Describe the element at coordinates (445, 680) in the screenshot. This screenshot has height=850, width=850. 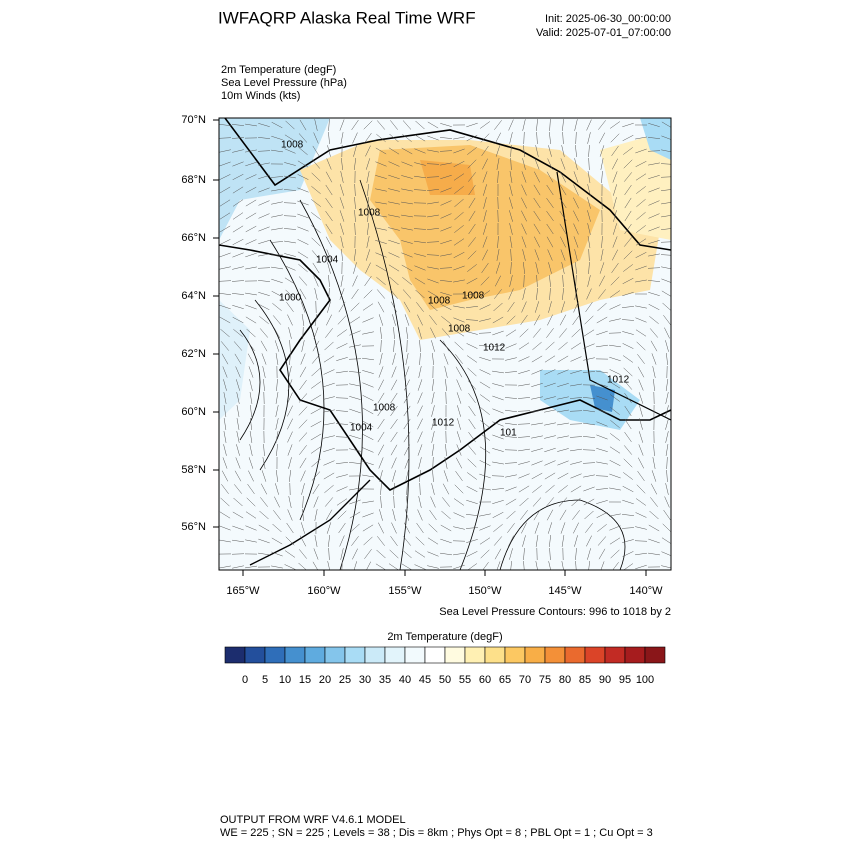
I see `colorbar-label: 50` at that location.